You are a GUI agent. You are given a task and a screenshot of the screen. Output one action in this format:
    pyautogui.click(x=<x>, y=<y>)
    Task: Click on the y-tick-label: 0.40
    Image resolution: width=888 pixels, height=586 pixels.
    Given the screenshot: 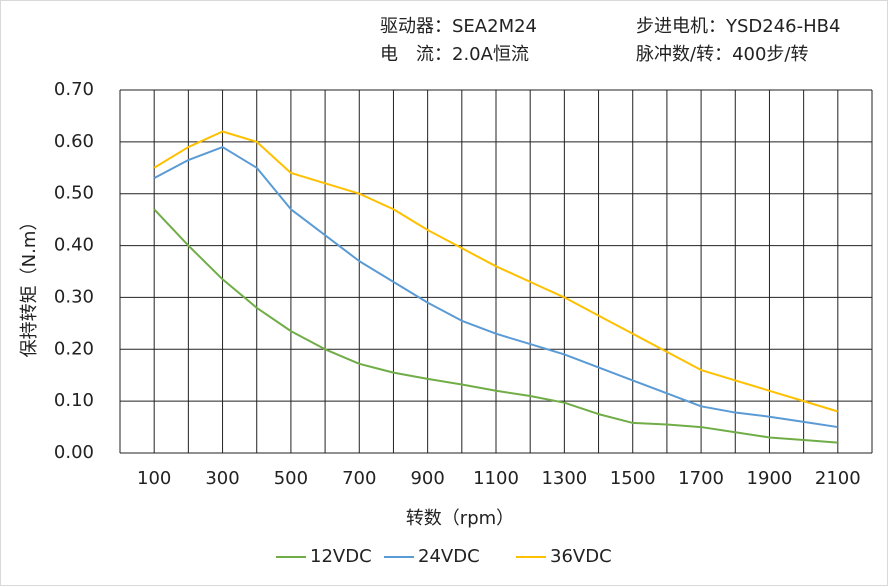 What is the action you would take?
    pyautogui.click(x=74, y=245)
    